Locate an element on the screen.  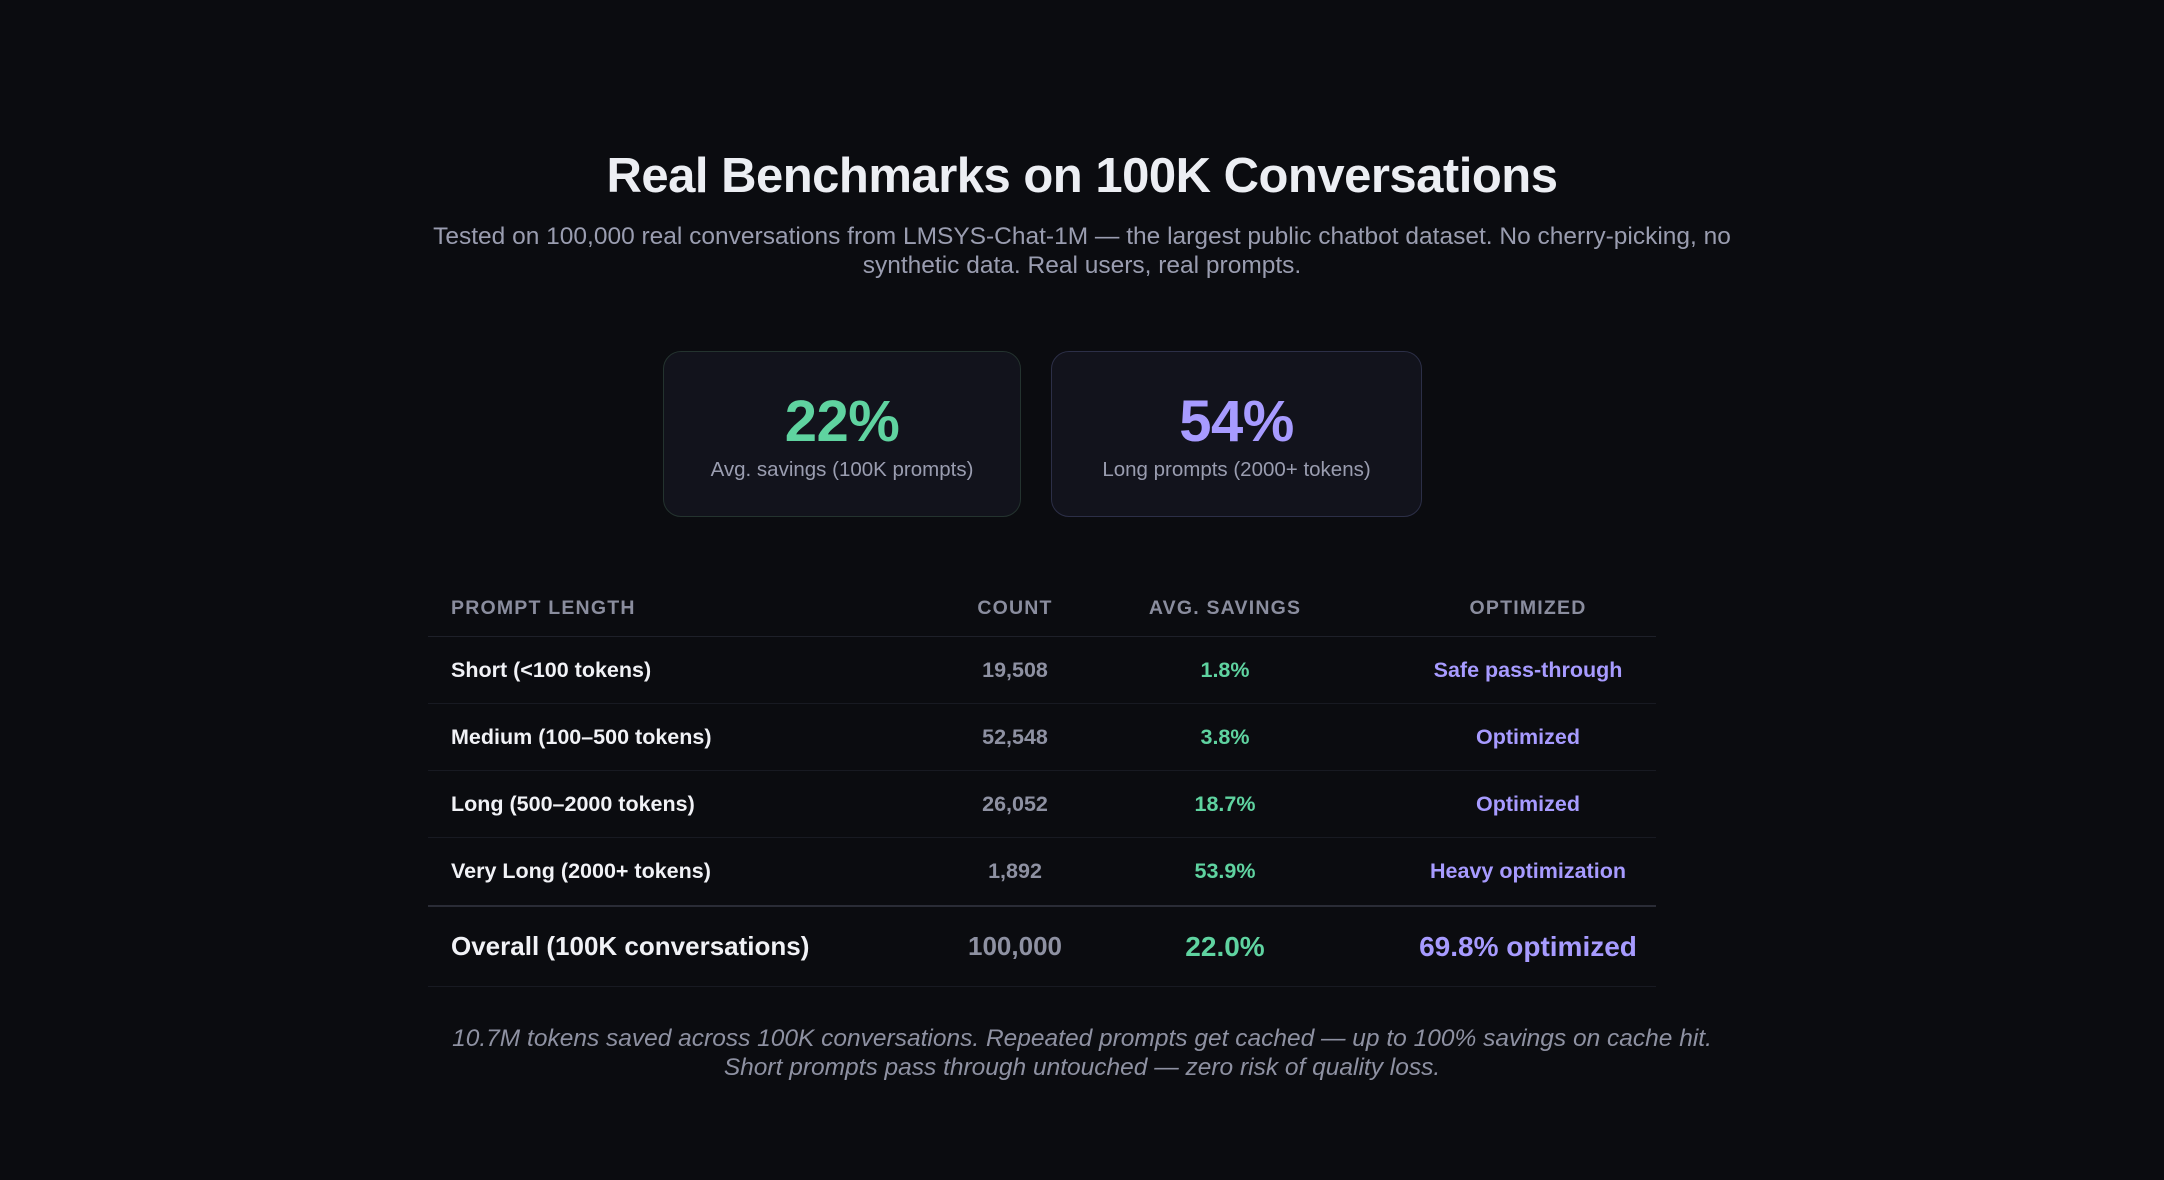
cell-avg-savings: 53.9% is located at coordinates (1225, 871).